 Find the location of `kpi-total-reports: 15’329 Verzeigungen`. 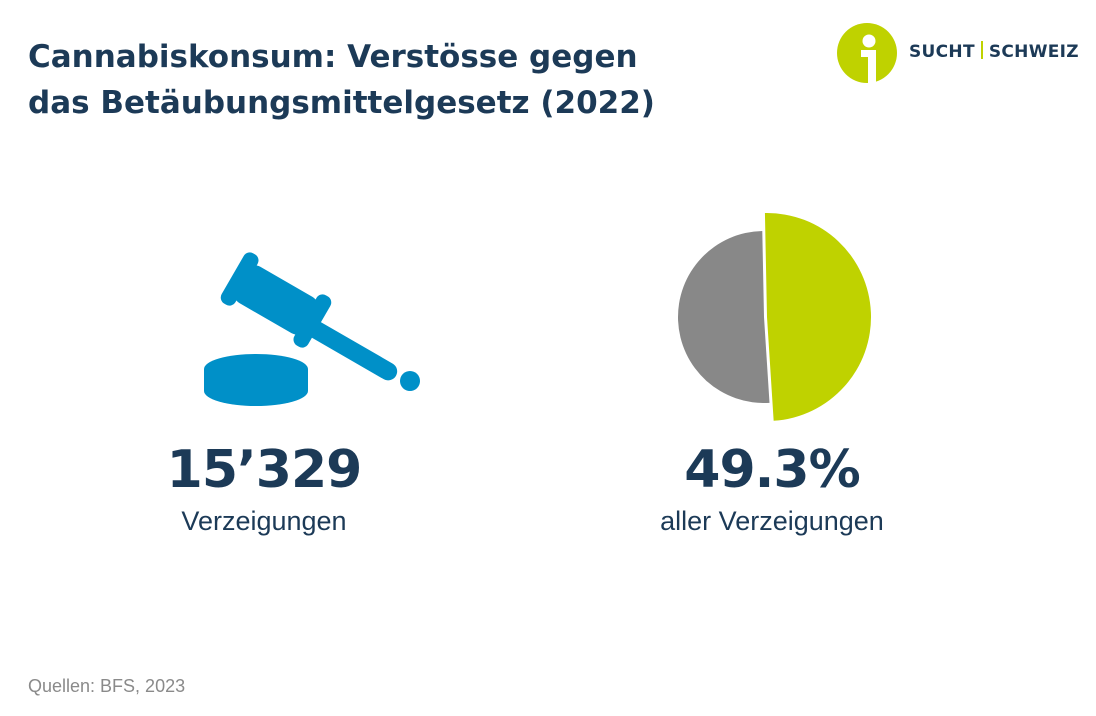

kpi-total-reports: 15’329 Verzeigungen is located at coordinates (264, 489).